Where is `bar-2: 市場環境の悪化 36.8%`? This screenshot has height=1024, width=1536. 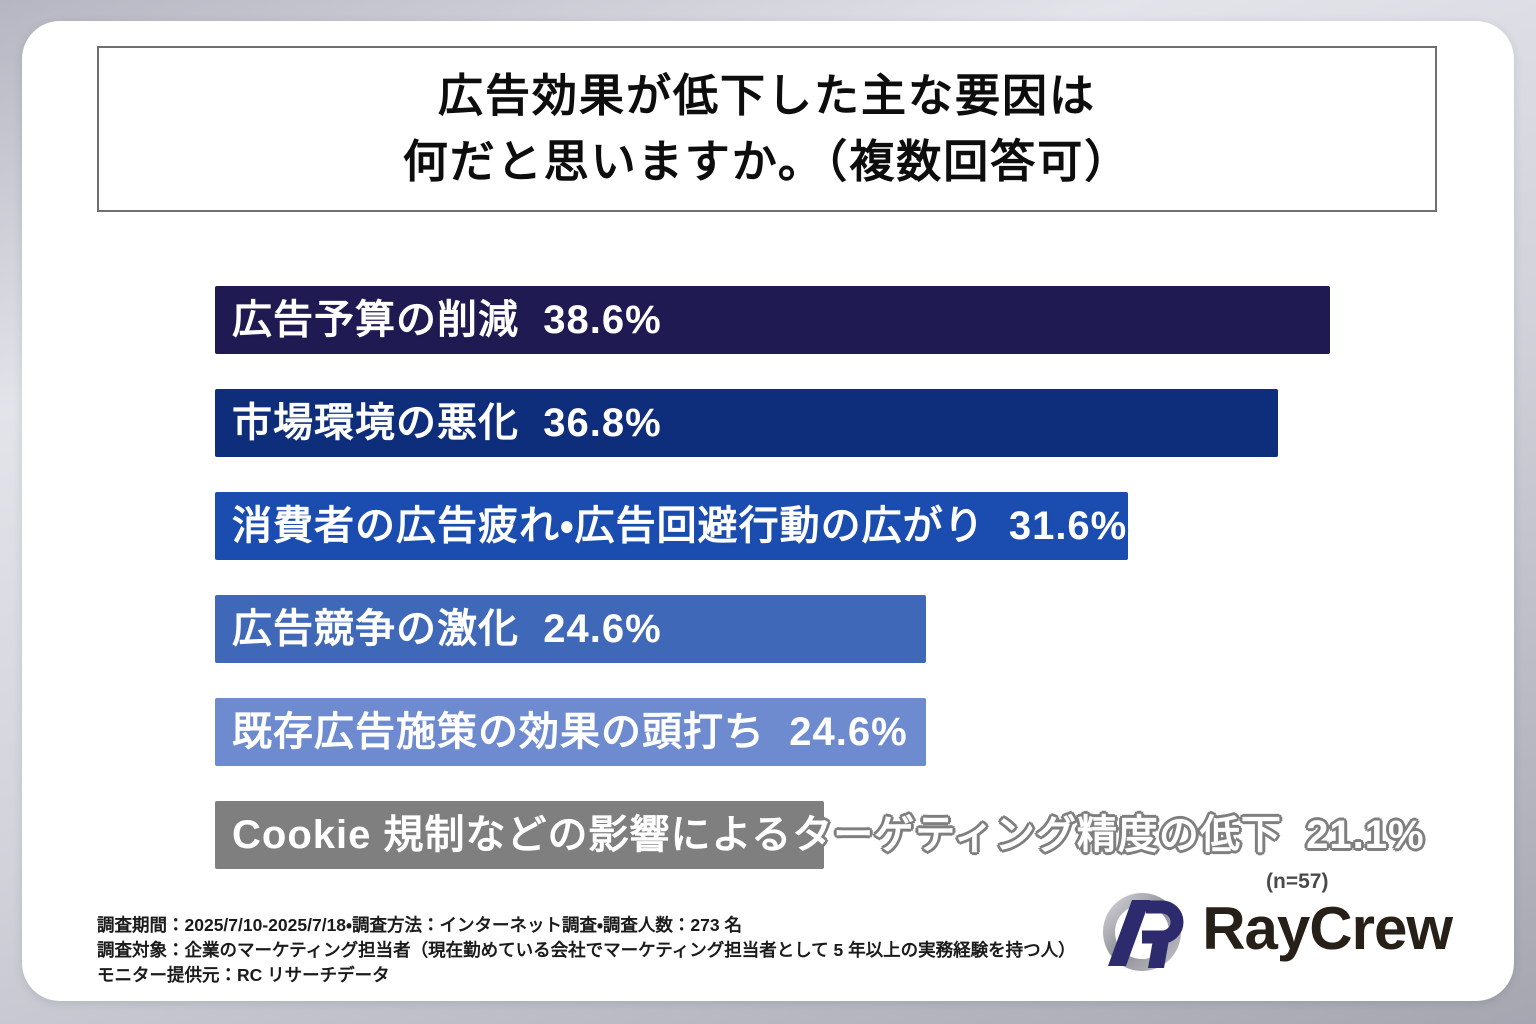 bar-2: 市場環境の悪化 36.8% is located at coordinates (746, 423).